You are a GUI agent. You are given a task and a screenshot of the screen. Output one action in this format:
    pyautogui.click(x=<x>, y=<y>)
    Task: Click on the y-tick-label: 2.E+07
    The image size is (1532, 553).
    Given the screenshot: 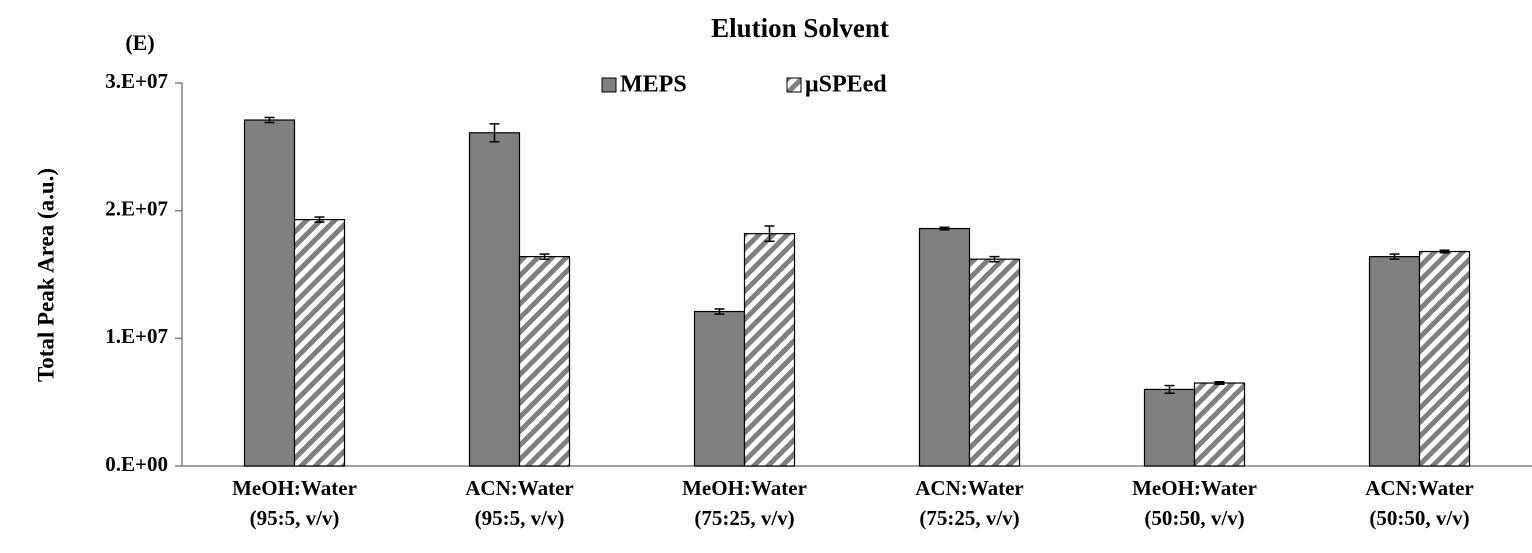 What is the action you would take?
    pyautogui.click(x=136, y=208)
    